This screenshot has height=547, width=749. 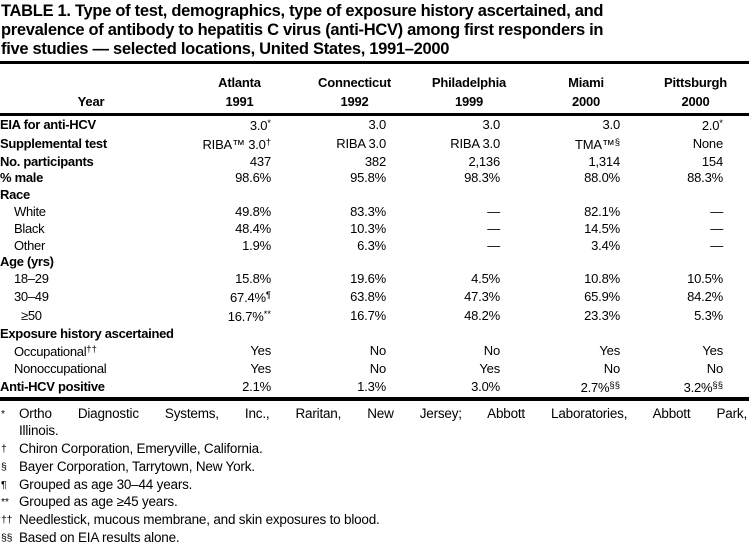 What do you see at coordinates (605, 245) in the screenshot?
I see `cell: 3.4%` at bounding box center [605, 245].